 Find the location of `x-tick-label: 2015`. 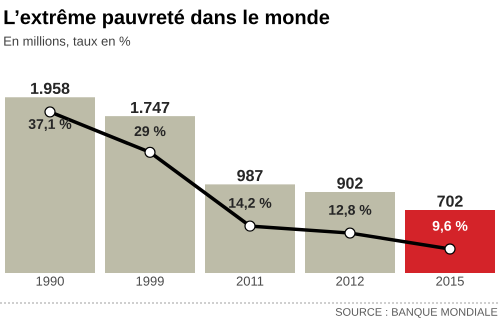

x-tick-label: 2015 is located at coordinates (450, 281).